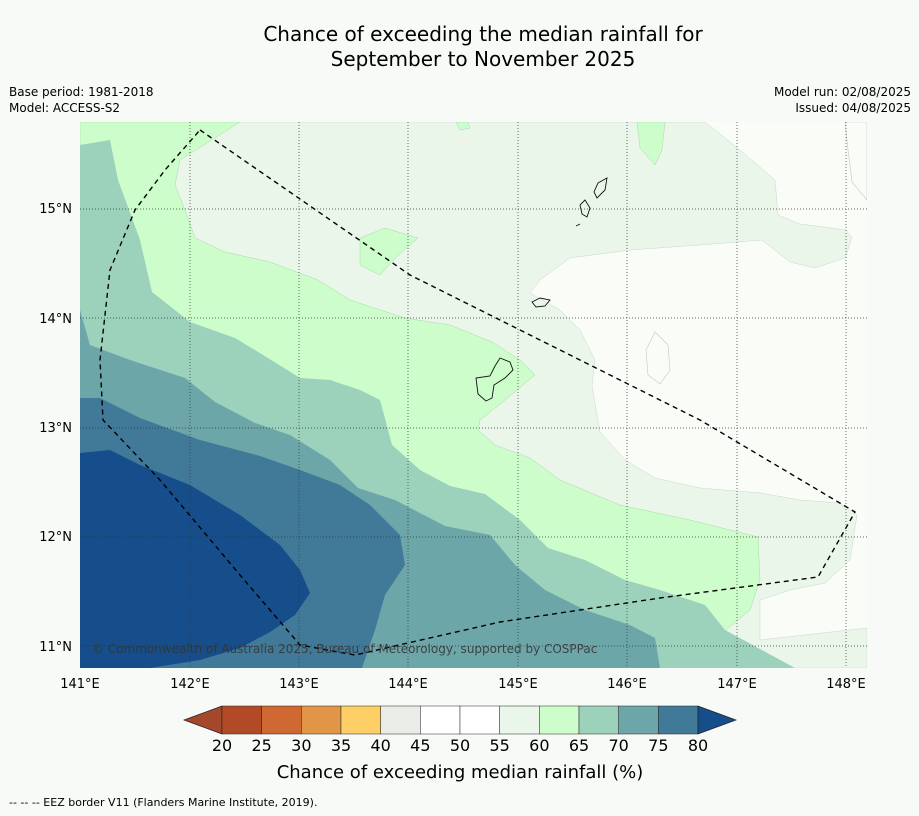 The width and height of the screenshot is (919, 816). I want to click on lon-label-148e: 148°E, so click(846, 684).